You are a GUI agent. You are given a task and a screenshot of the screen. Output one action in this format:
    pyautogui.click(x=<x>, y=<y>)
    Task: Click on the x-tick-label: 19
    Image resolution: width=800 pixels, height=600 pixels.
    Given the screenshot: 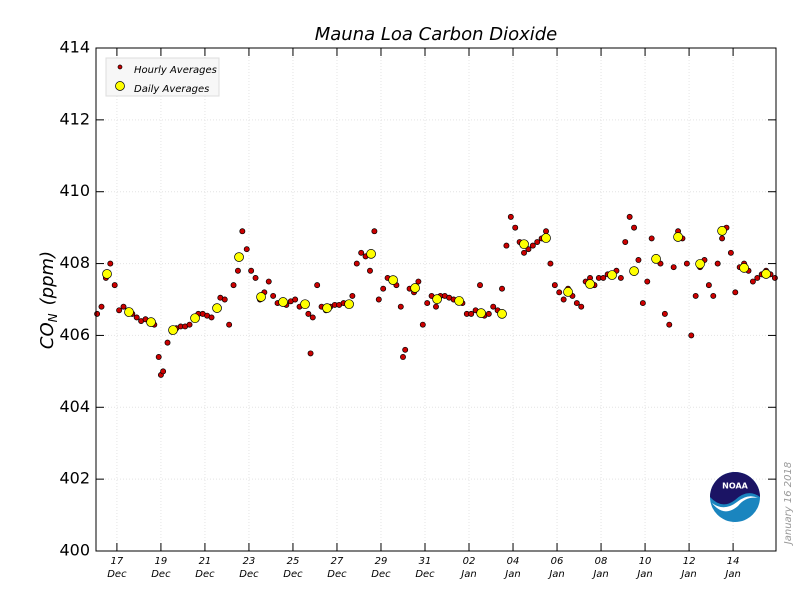 What is the action you would take?
    pyautogui.click(x=161, y=561)
    